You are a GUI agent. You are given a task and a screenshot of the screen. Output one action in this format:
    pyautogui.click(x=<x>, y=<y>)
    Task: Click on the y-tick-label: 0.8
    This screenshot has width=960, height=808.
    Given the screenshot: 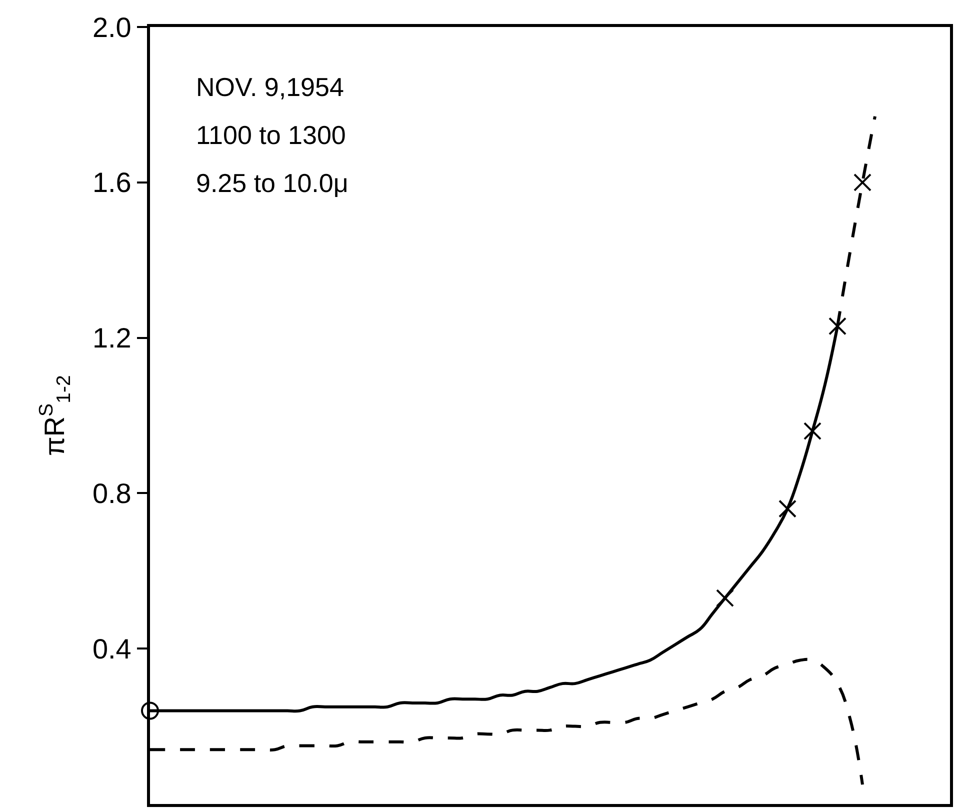 What is the action you would take?
    pyautogui.click(x=112, y=493)
    